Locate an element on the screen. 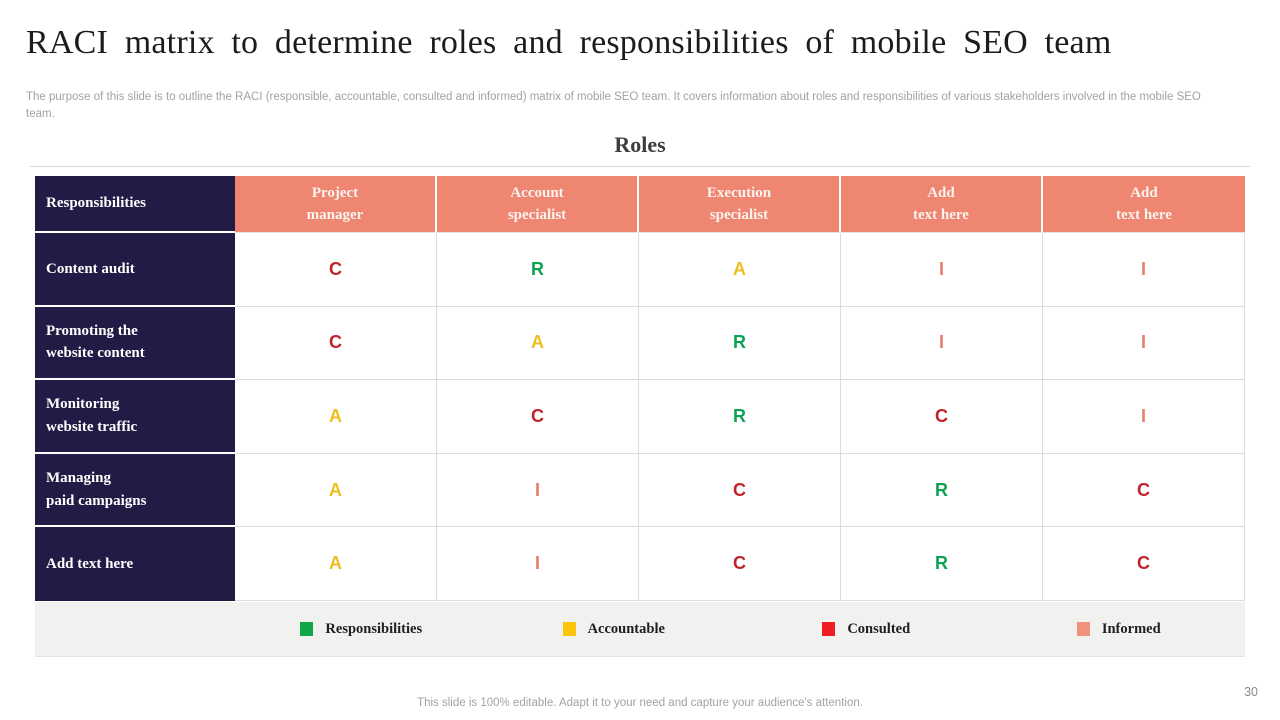 Image resolution: width=1280 pixels, height=720 pixels. legend-item-responsibilities: Responsibilities is located at coordinates (361, 629).